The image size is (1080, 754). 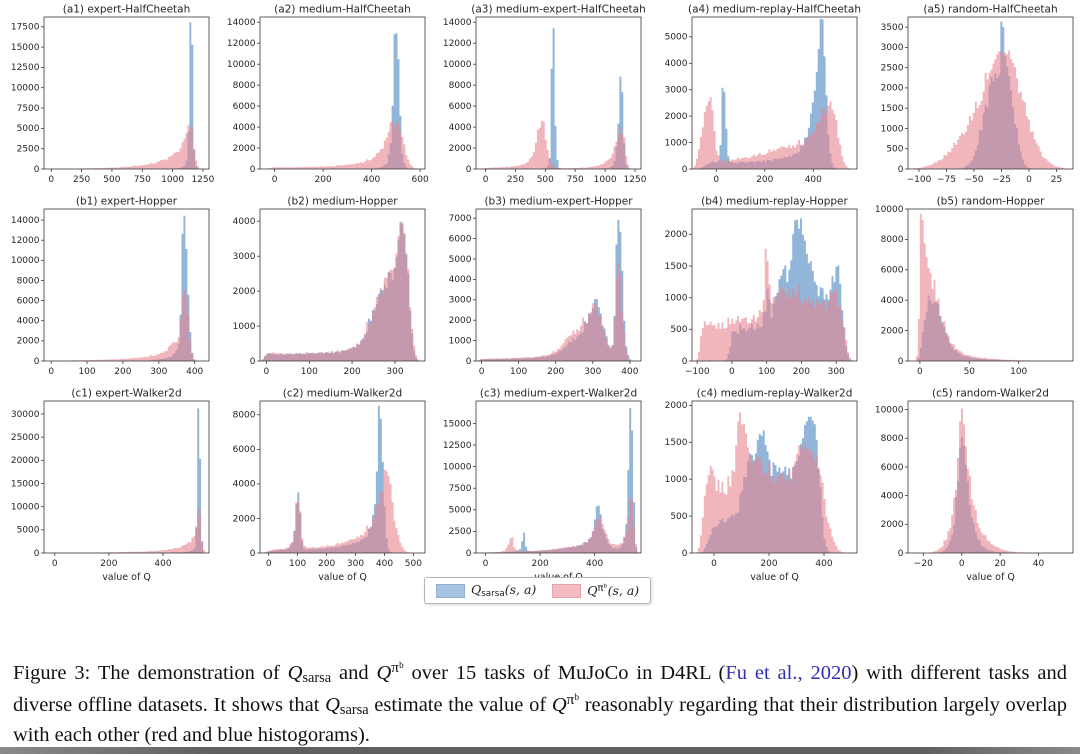 I want to click on legend-label-qpib: Qπᵇ(s, a), so click(x=613, y=591).